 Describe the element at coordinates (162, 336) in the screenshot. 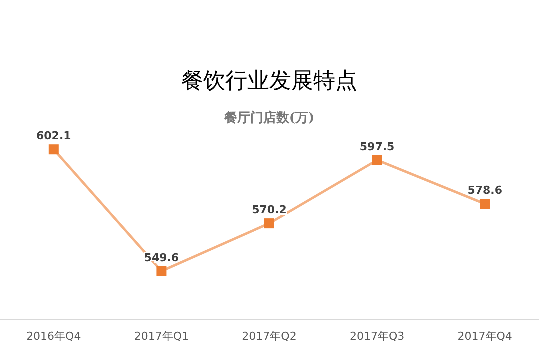

I see `x-tick-label: 2017年Q1` at that location.